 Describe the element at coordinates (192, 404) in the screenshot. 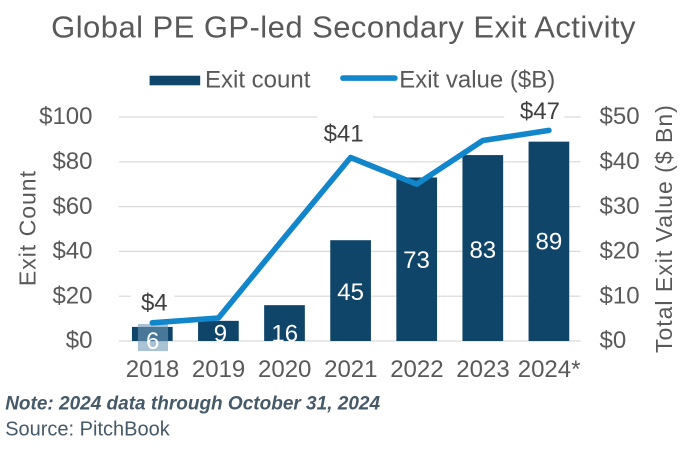

I see `svg-text:Note: 2024 data through Octobe: Note: 2024 data through October 31, 2024` at that location.